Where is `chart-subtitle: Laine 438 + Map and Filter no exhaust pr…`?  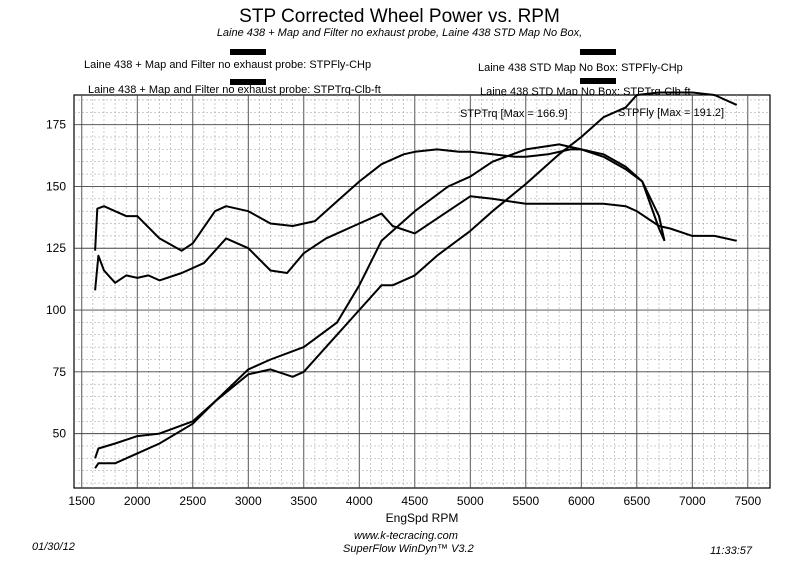 chart-subtitle: Laine 438 + Map and Filter no exhaust pr… is located at coordinates (399, 33).